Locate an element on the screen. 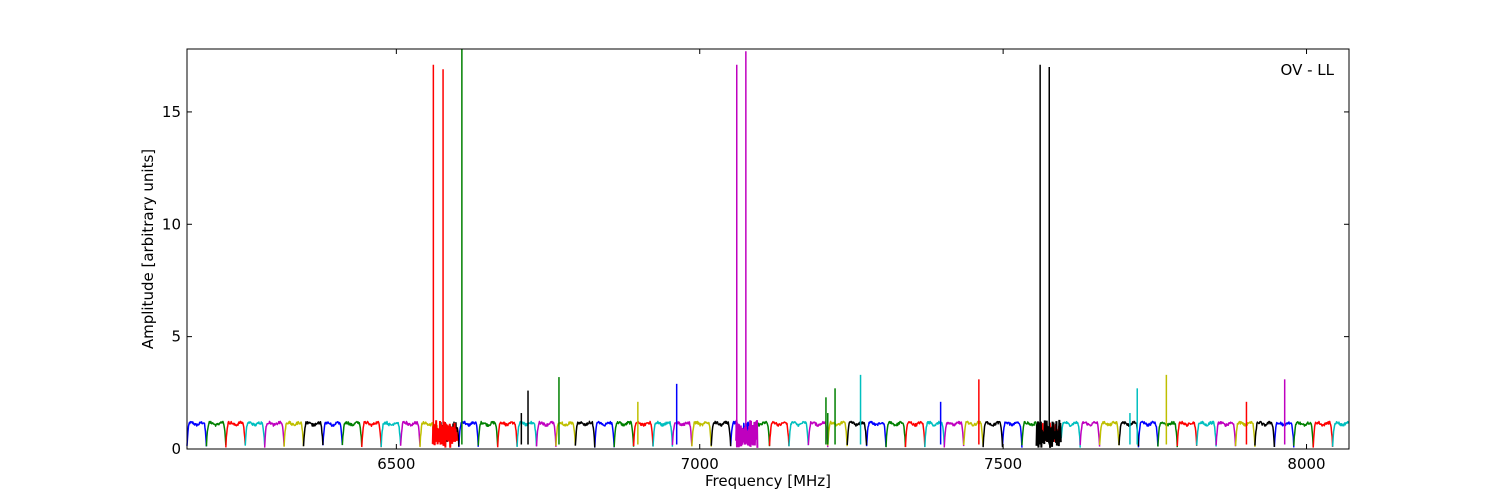 The height and width of the screenshot is (500, 1500). x-tick-label-1: 7000 is located at coordinates (700, 464).